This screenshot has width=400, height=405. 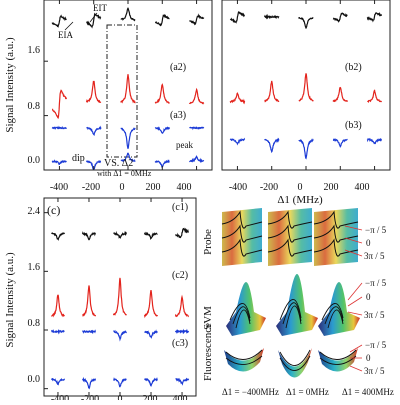 What do you see at coordinates (182, 381) in the screenshot?
I see `trace-c-s3-seg4` at bounding box center [182, 381].